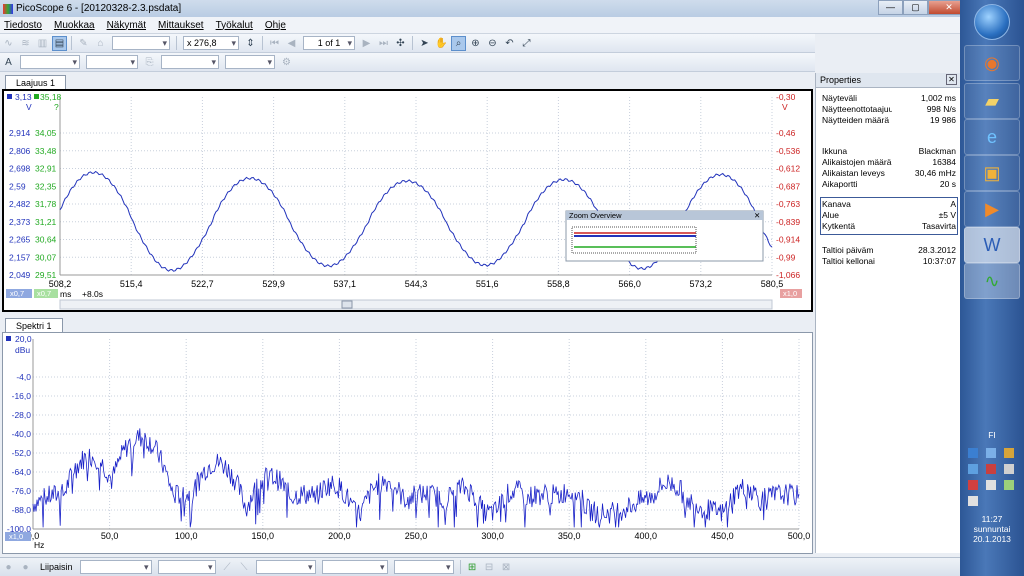 This screenshot has height=576, width=1024. Describe the element at coordinates (44, 293) in the screenshot. I see `x-zoom-green-text: x0,7` at that location.